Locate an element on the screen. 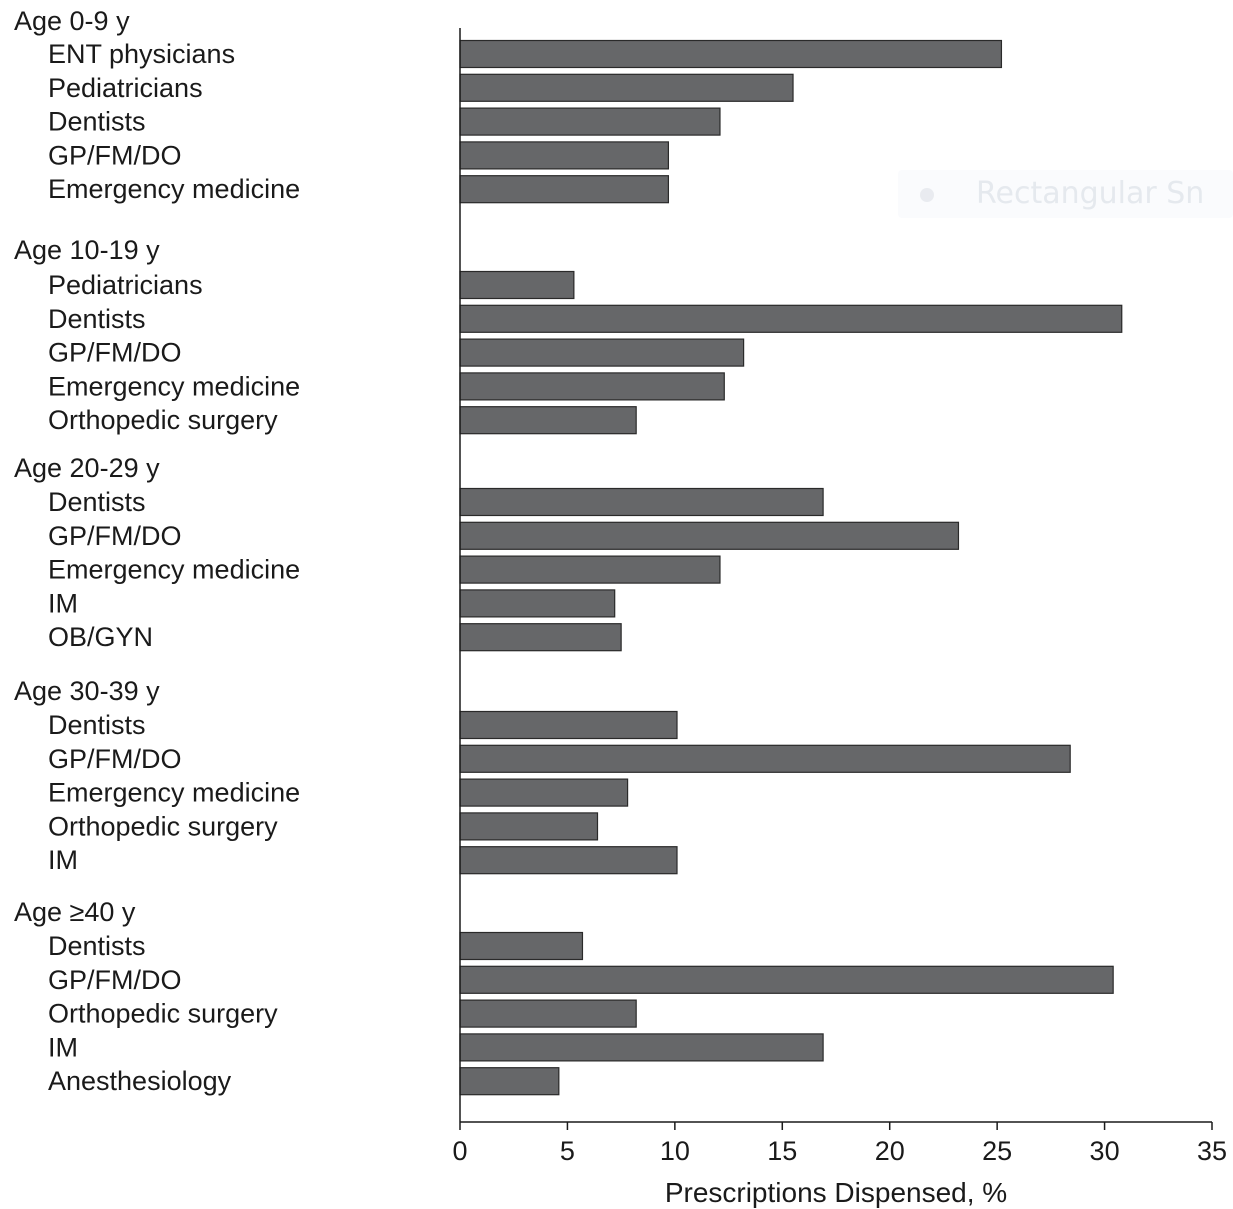  category-label: Anesthesiology is located at coordinates (140, 1081).